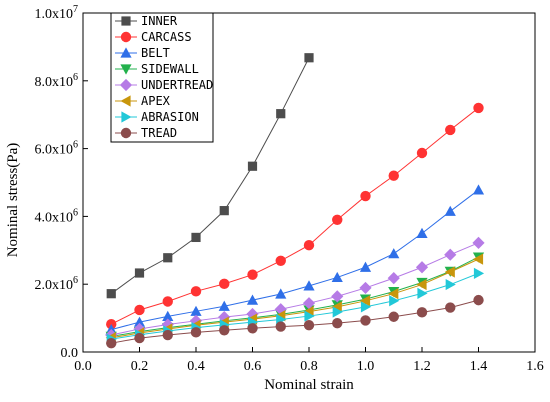 This screenshot has width=550, height=402. What do you see at coordinates (156, 101) in the screenshot?
I see `legend-label: APEX` at bounding box center [156, 101].